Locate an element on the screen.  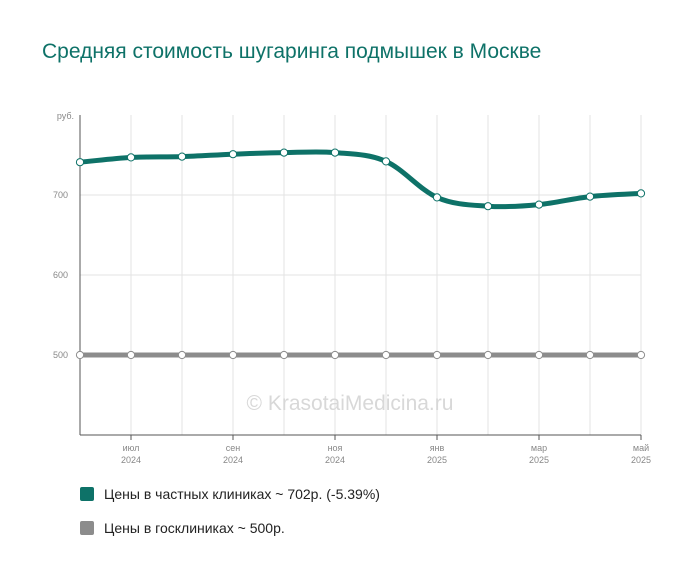
legend-label-private: Цены в частных клиниках ~ 702р. (-5.39%) is located at coordinates (242, 494).